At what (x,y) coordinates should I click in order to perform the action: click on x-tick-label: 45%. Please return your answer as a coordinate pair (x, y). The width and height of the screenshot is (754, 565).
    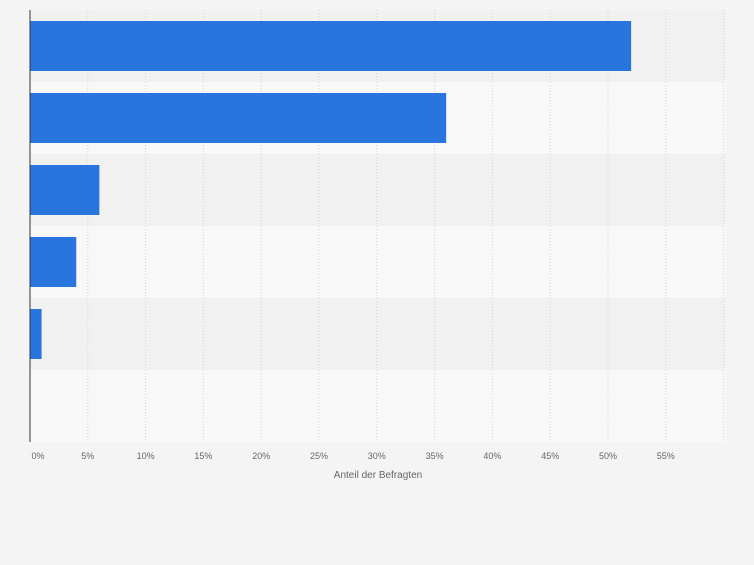
    Looking at the image, I should click on (550, 456).